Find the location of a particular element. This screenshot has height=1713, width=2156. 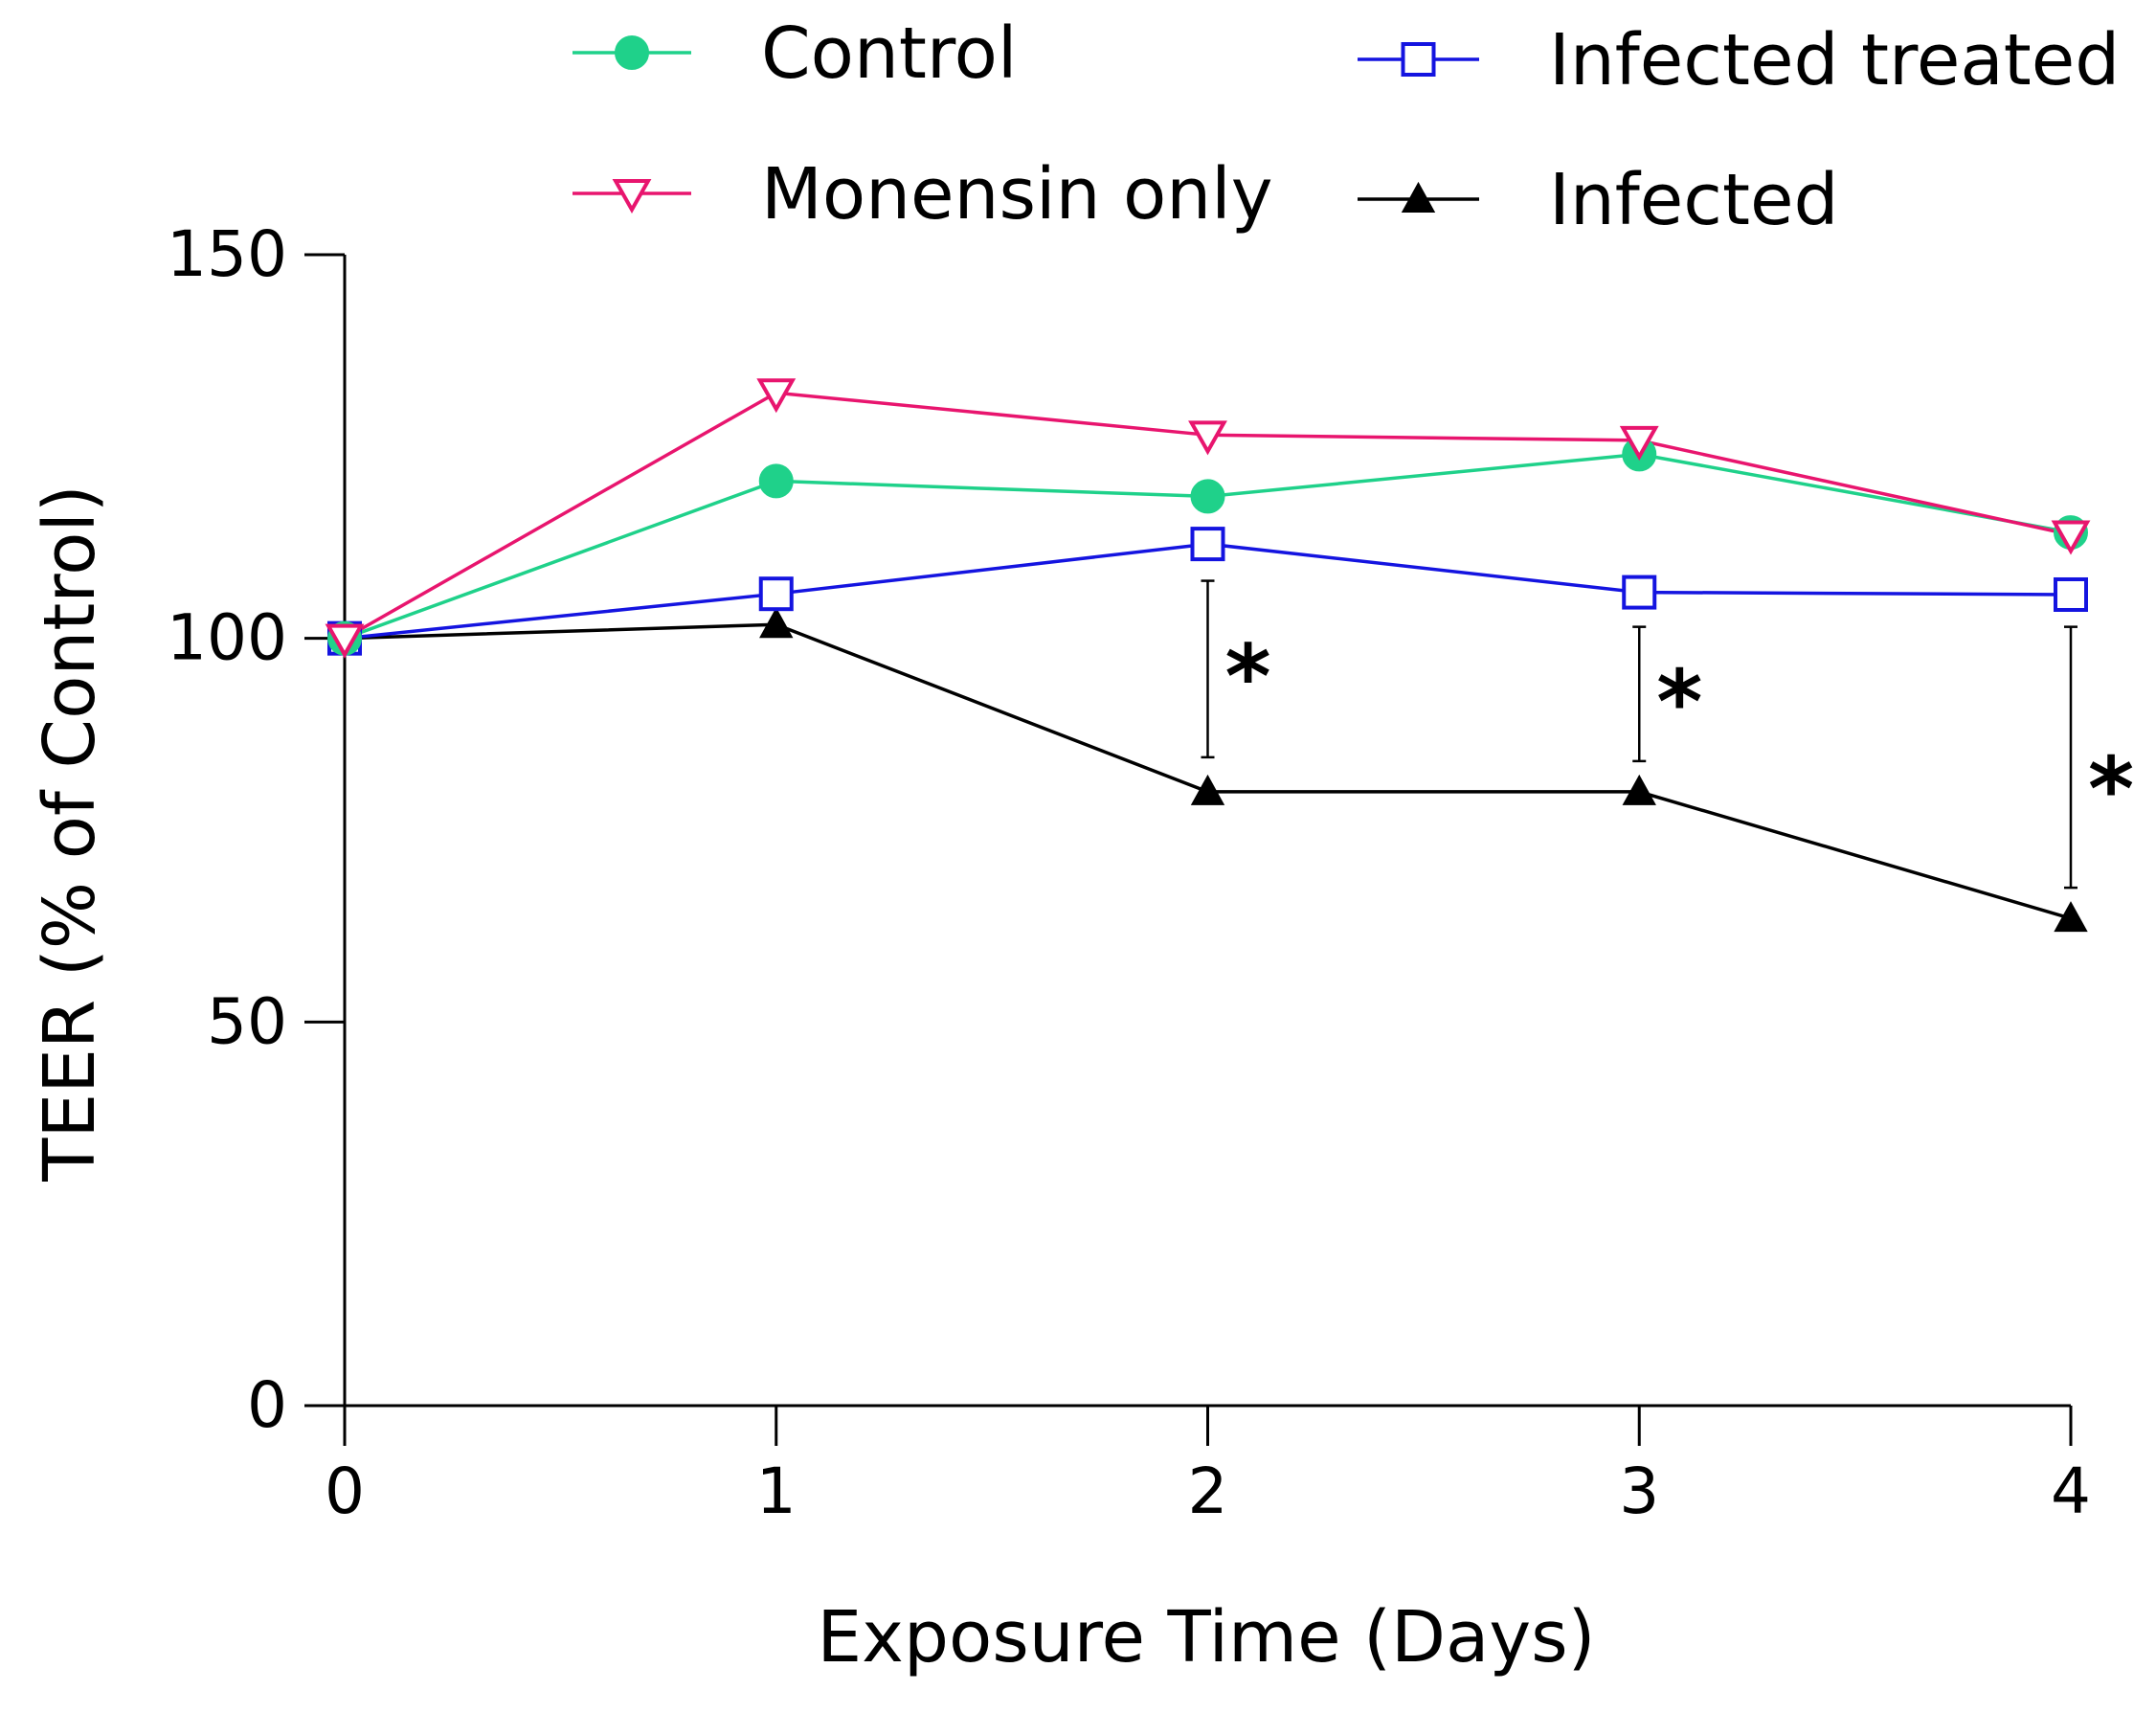

legend-label-infected-treated: Infected treated is located at coordinates (1834, 60).